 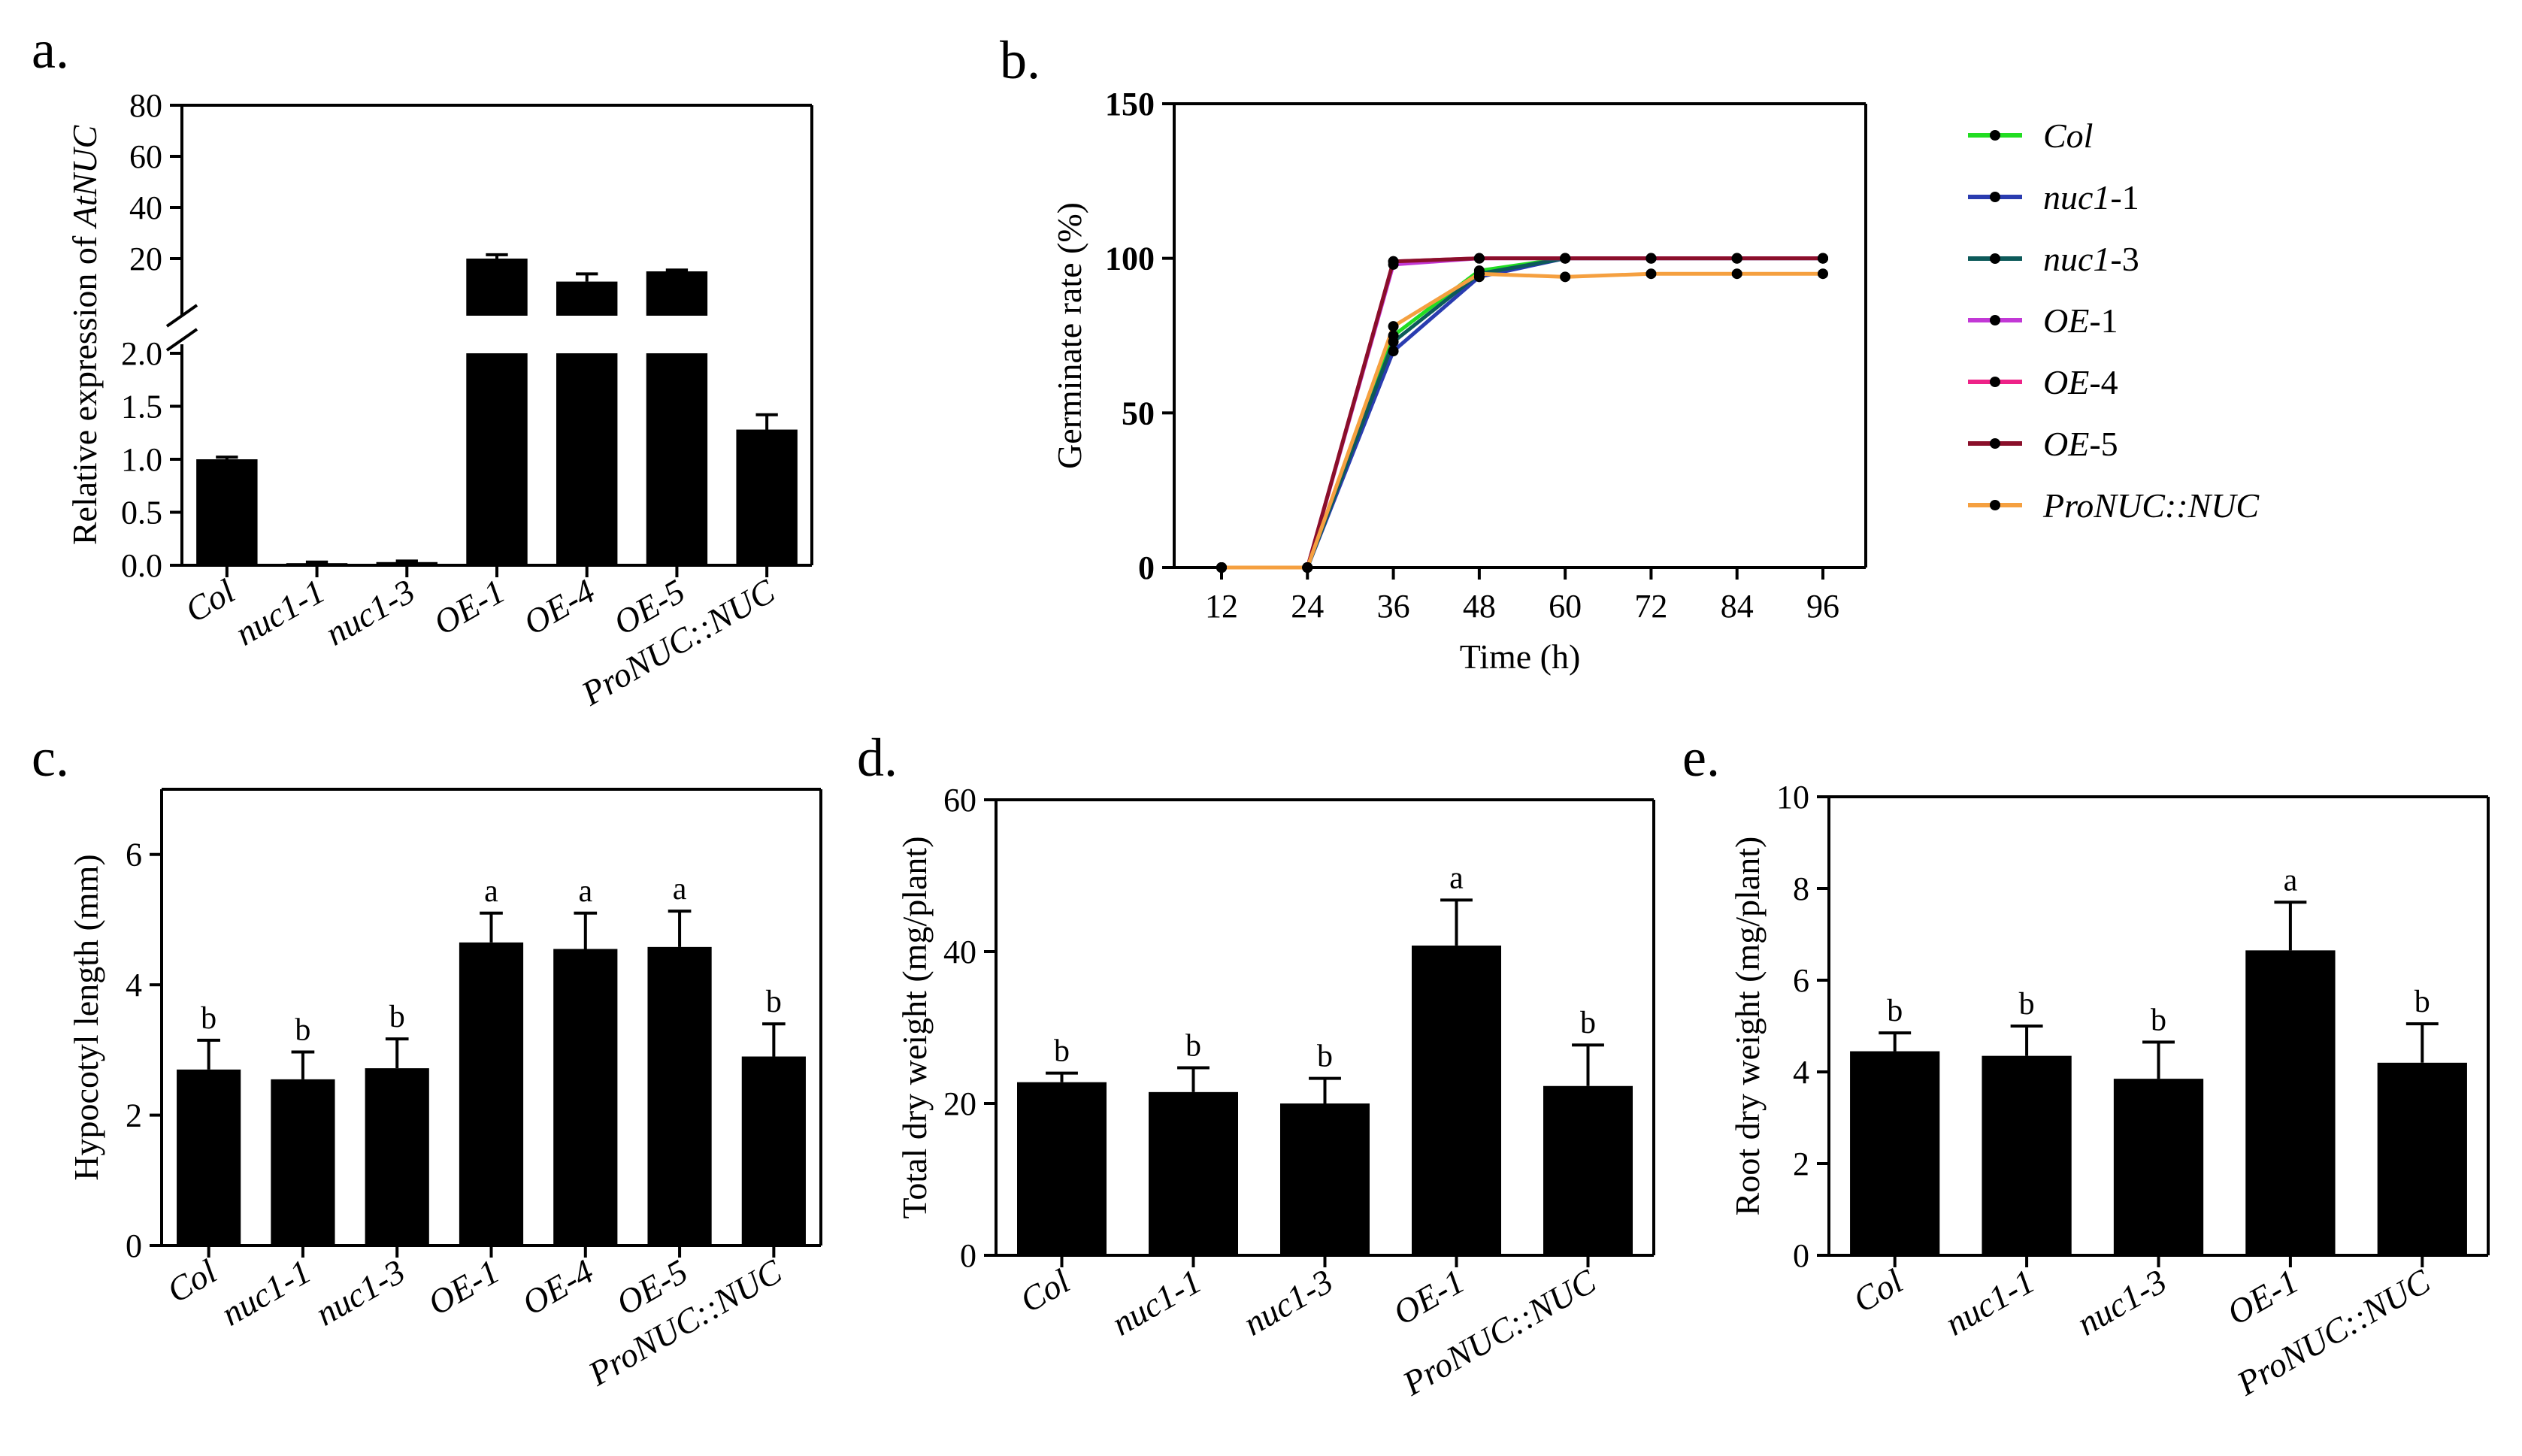 I want to click on y-tick-label-e-3: 6, so click(x=1801, y=980).